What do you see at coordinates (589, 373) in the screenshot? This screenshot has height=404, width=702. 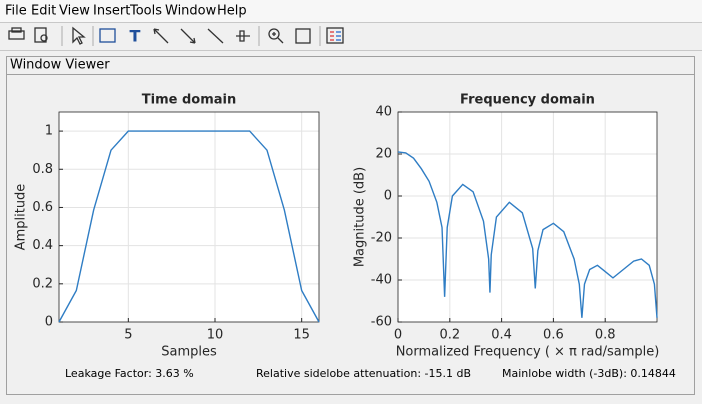 I see `mainlobe-width: Mainlobe width (-3dB): 0.14844` at bounding box center [589, 373].